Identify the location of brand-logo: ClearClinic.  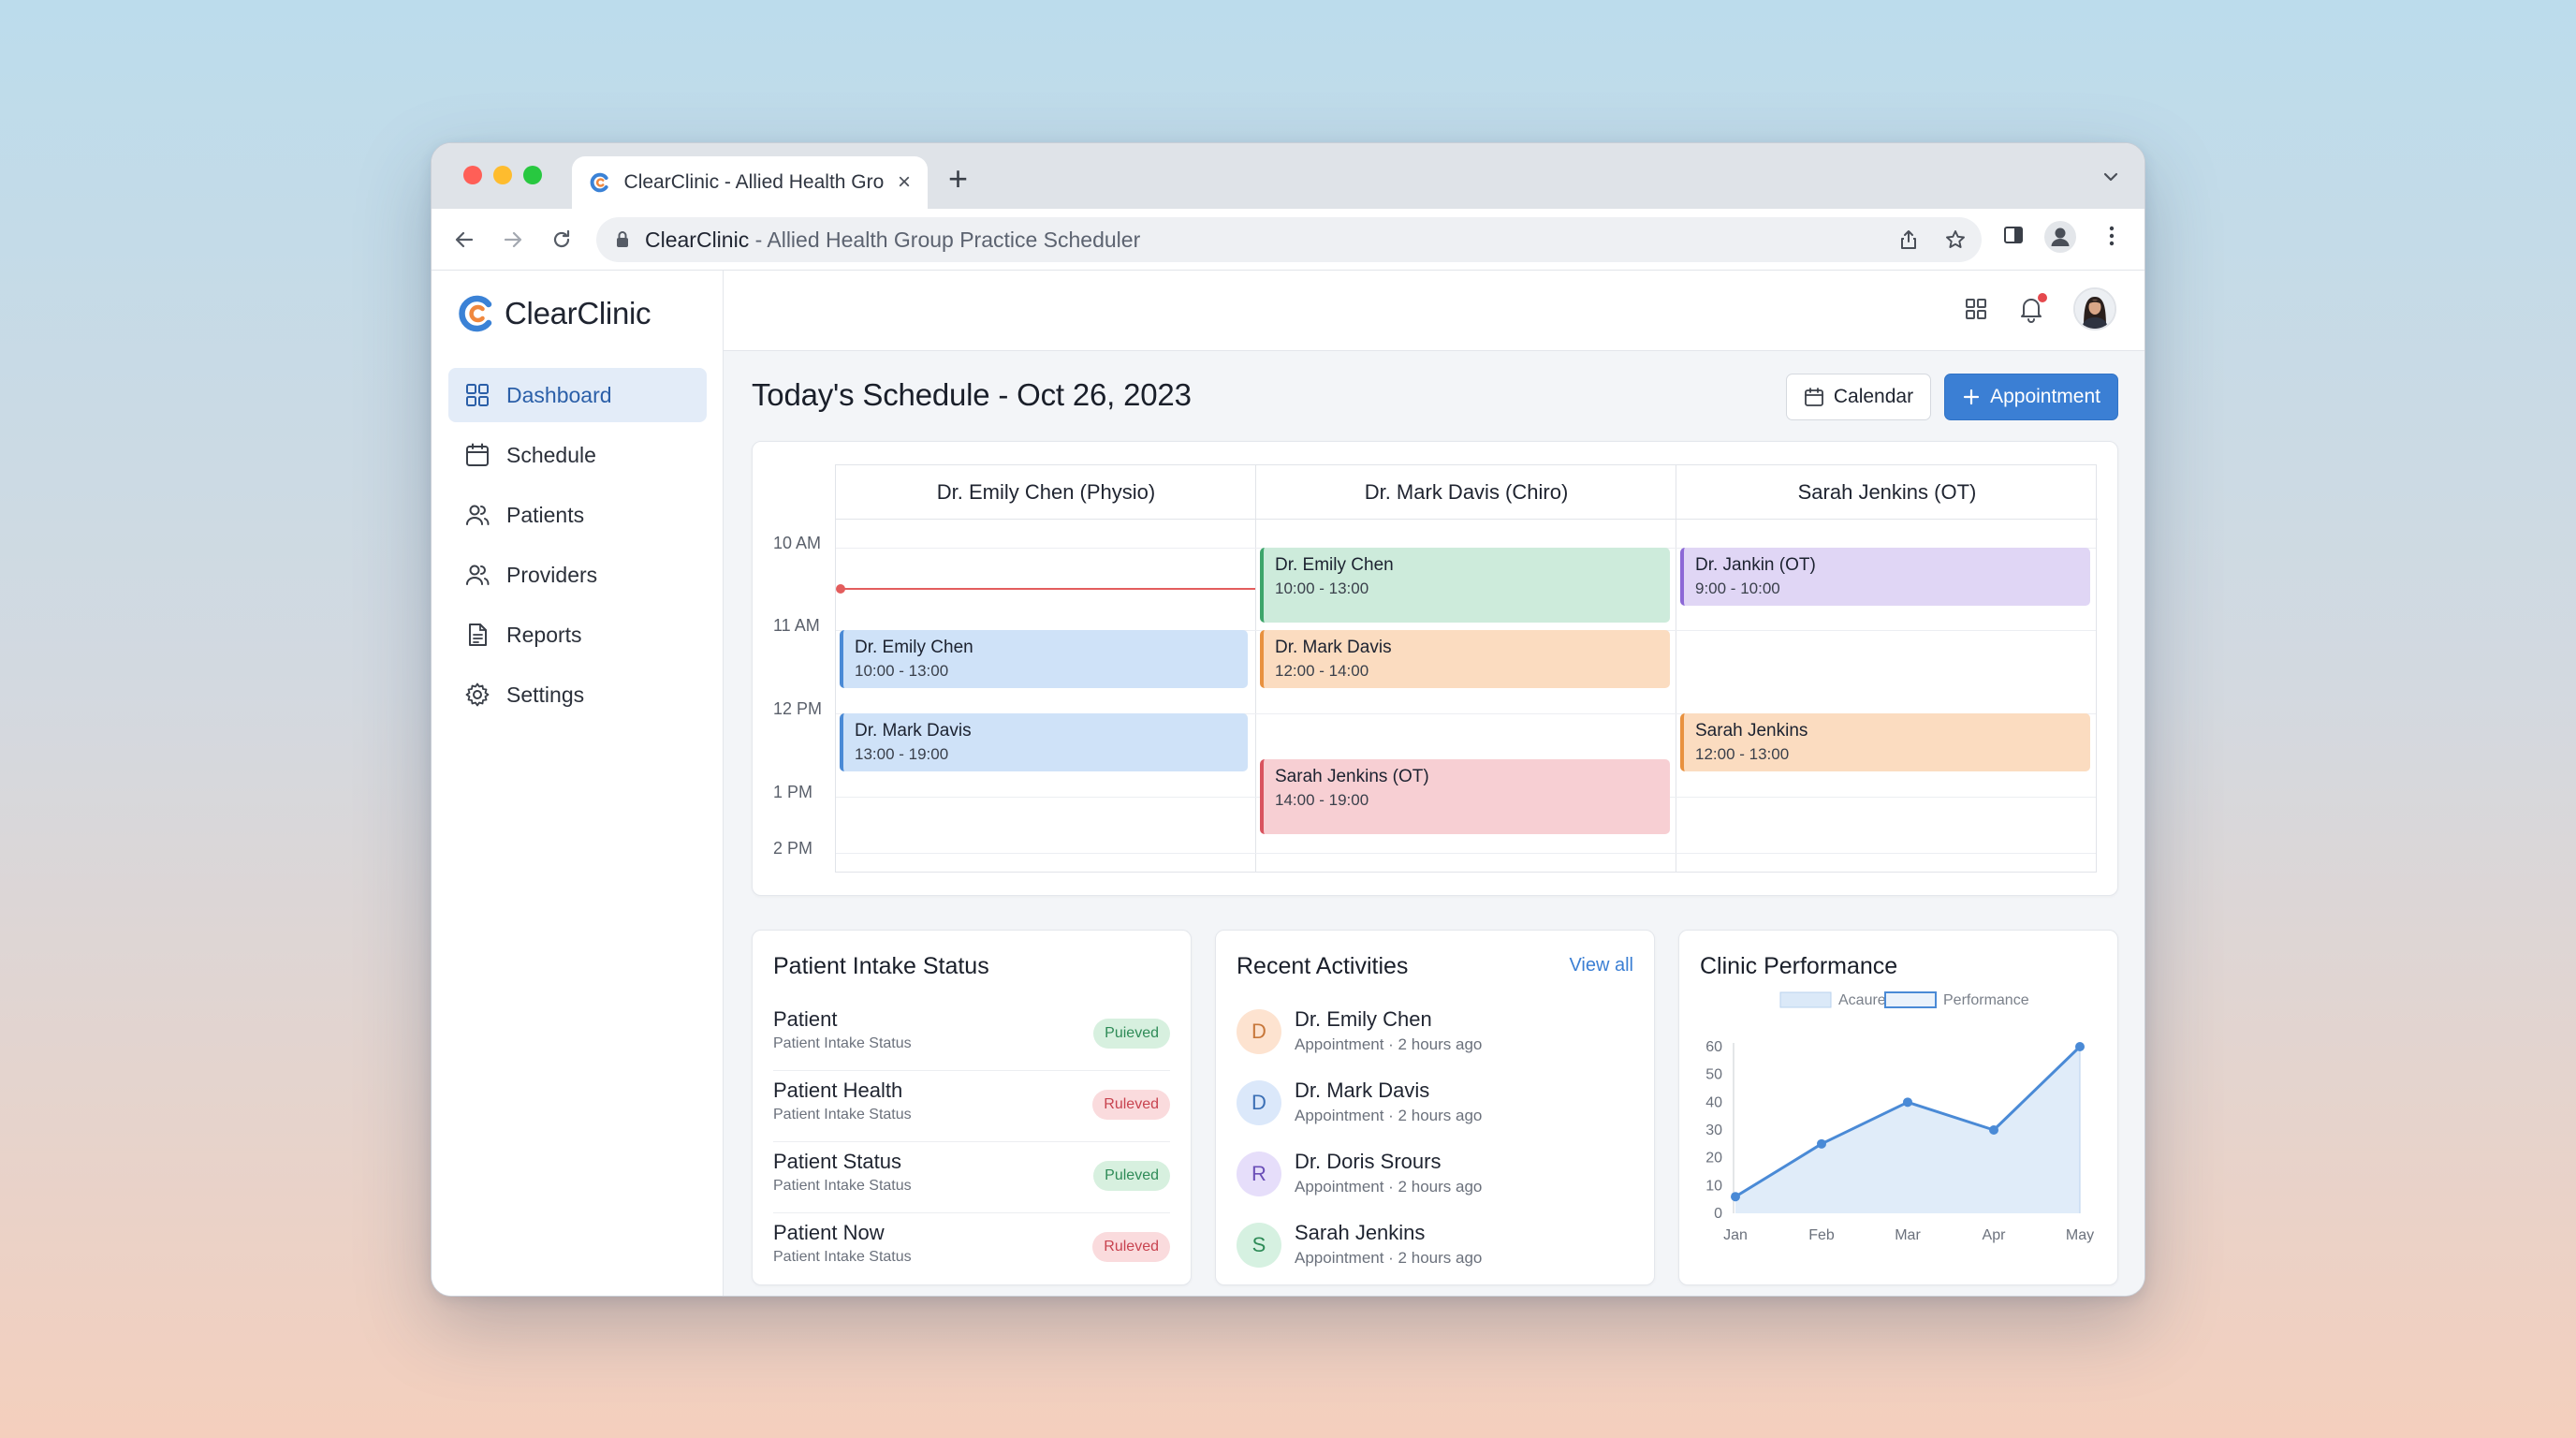
(553, 313).